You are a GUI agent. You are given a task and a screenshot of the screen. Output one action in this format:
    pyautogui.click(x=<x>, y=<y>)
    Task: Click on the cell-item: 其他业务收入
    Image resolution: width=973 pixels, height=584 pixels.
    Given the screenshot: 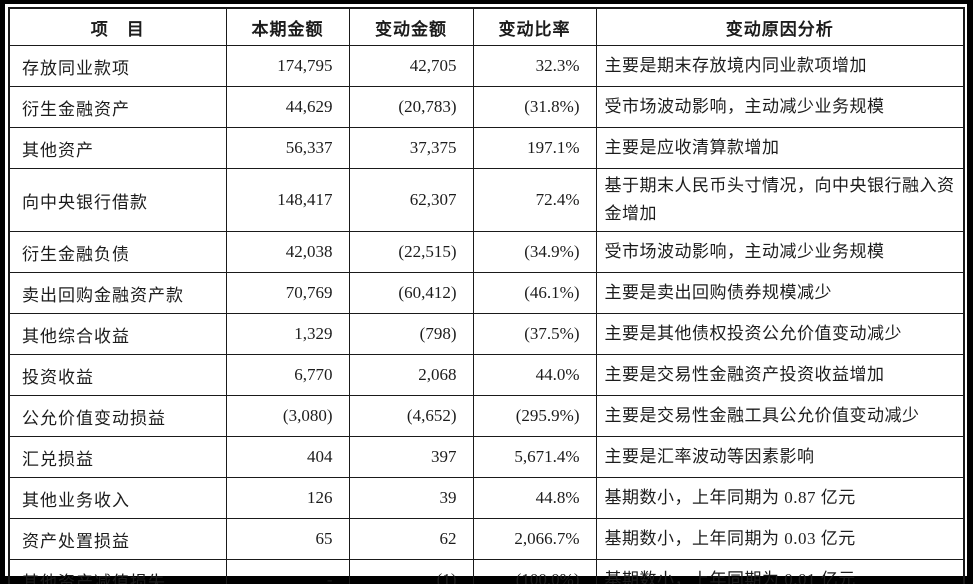 What is the action you would take?
    pyautogui.click(x=117, y=498)
    